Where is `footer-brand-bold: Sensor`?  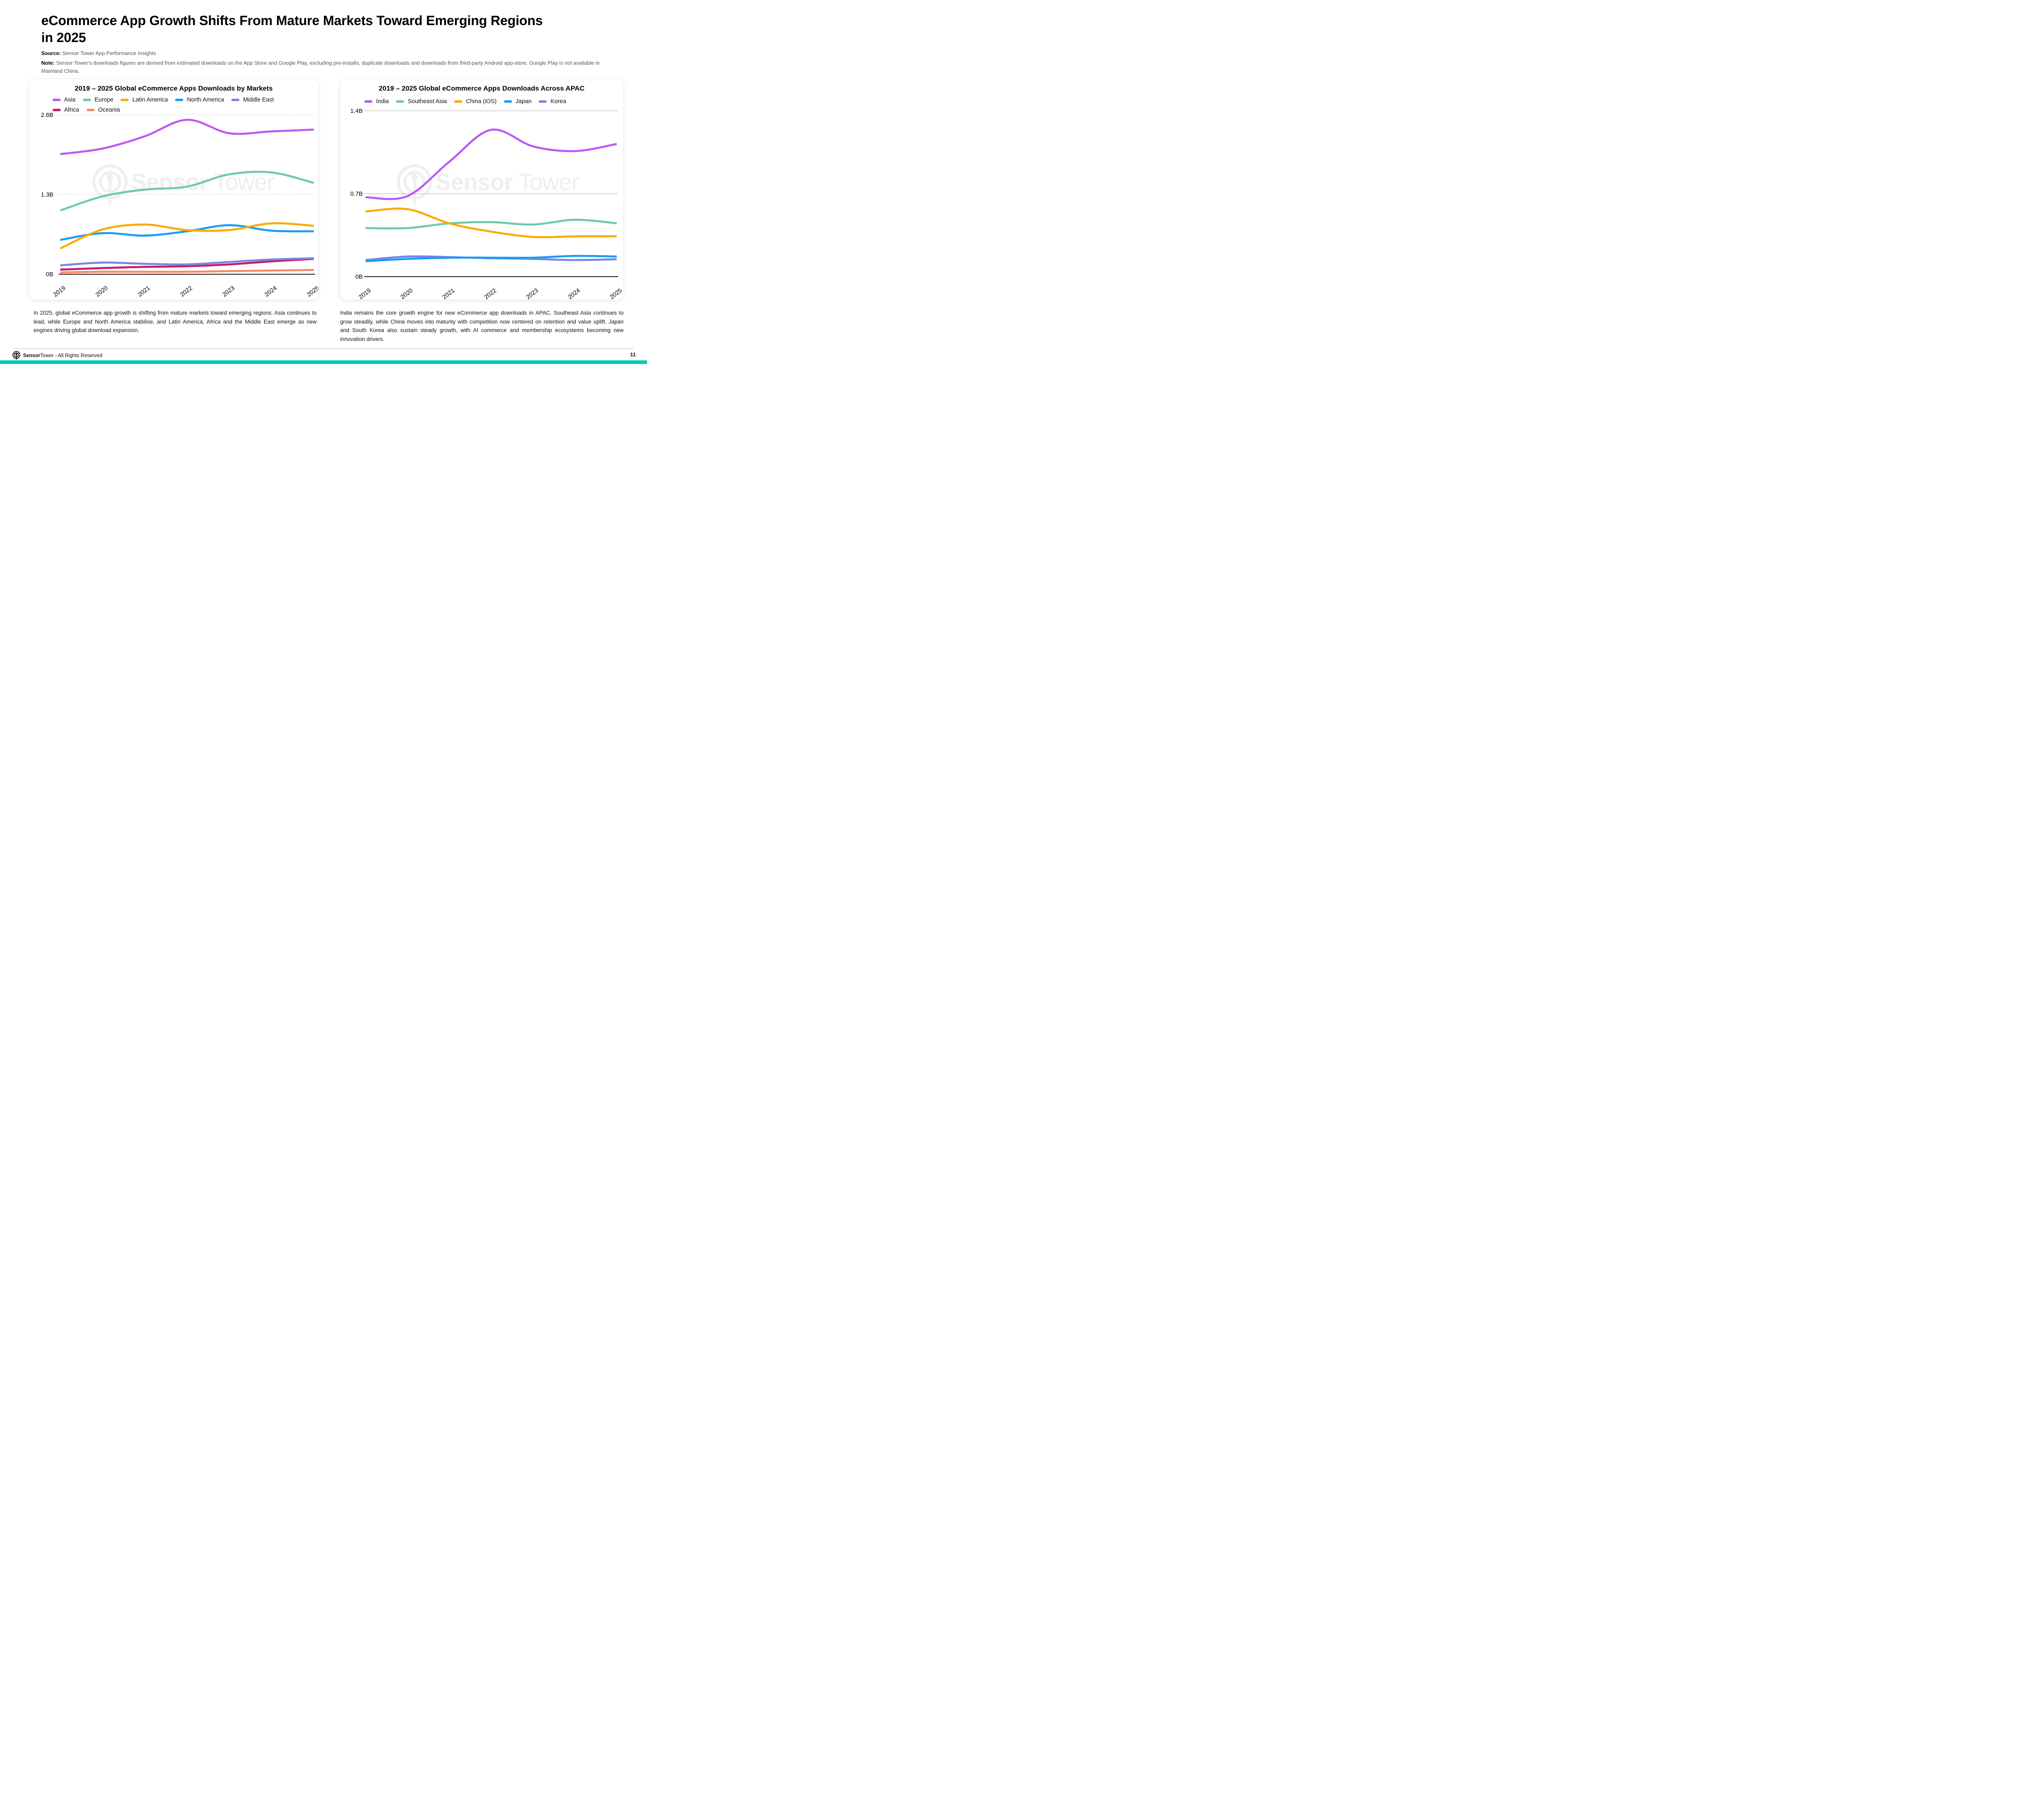 footer-brand-bold: Sensor is located at coordinates (31, 355).